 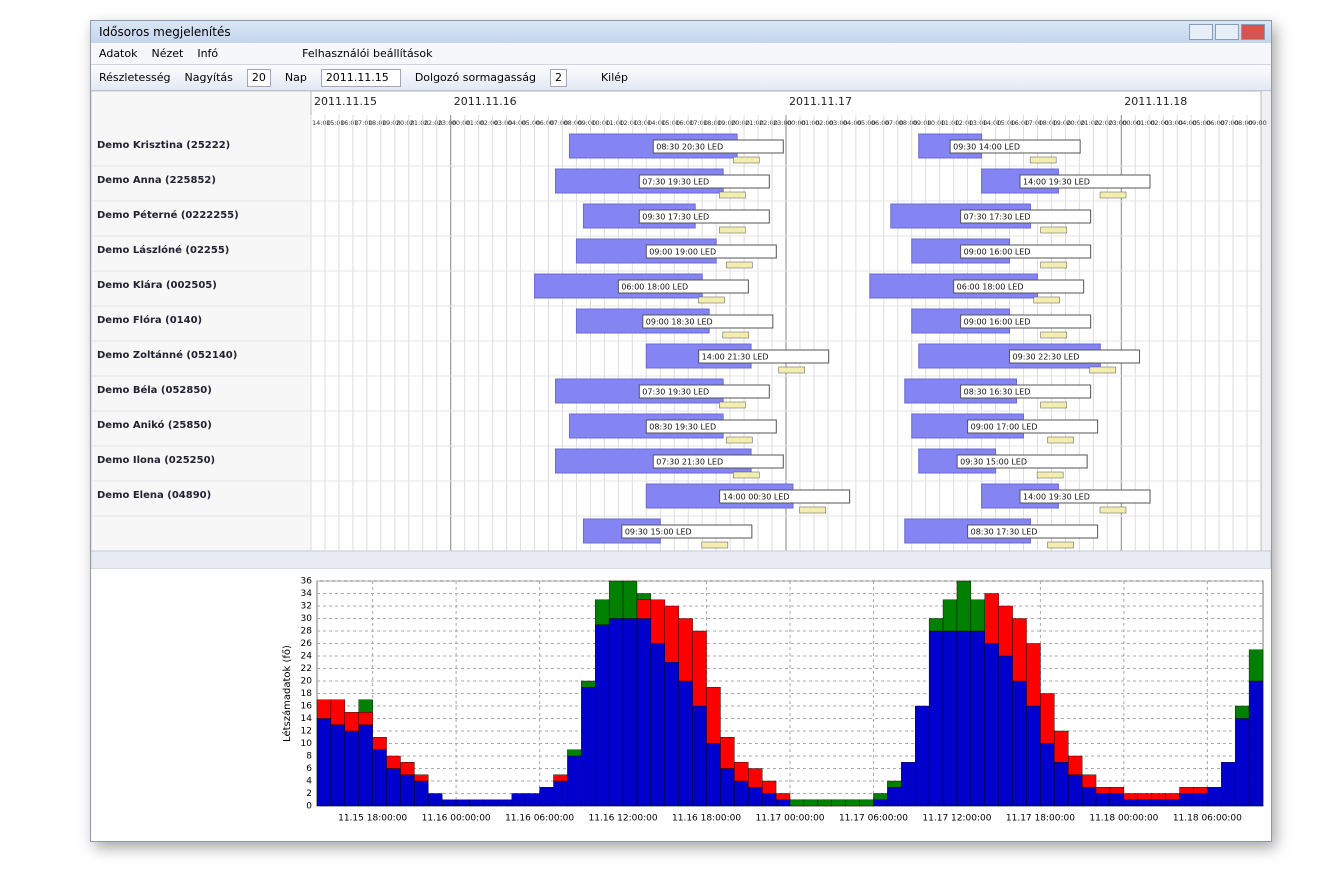 What do you see at coordinates (135, 77) in the screenshot?
I see `detail-dropdown: Részletesség` at bounding box center [135, 77].